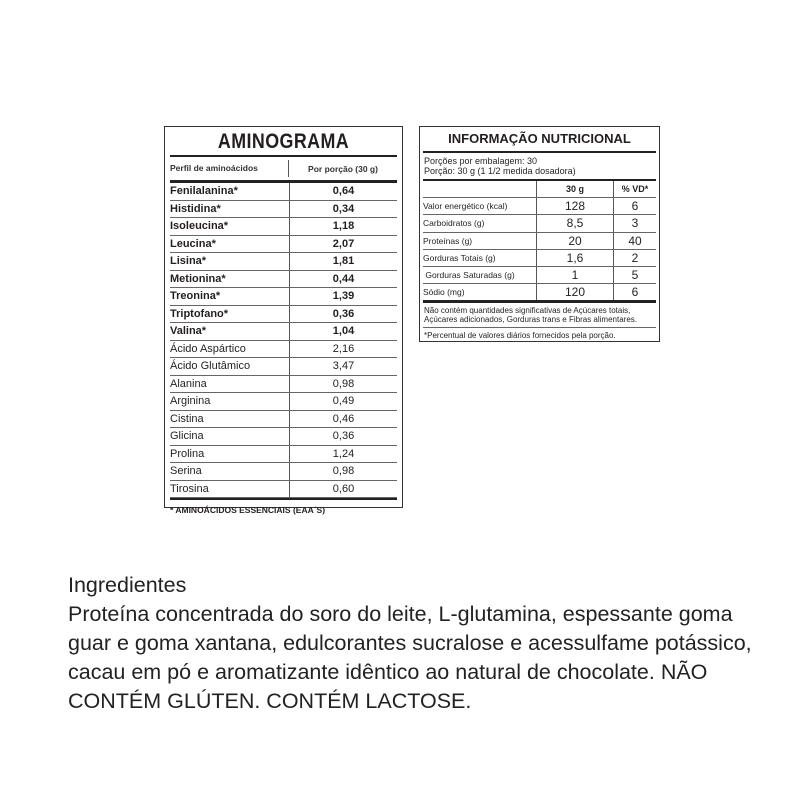 The width and height of the screenshot is (800, 800). What do you see at coordinates (230, 191) in the screenshot?
I see `amino-name: Fenilalanina*` at bounding box center [230, 191].